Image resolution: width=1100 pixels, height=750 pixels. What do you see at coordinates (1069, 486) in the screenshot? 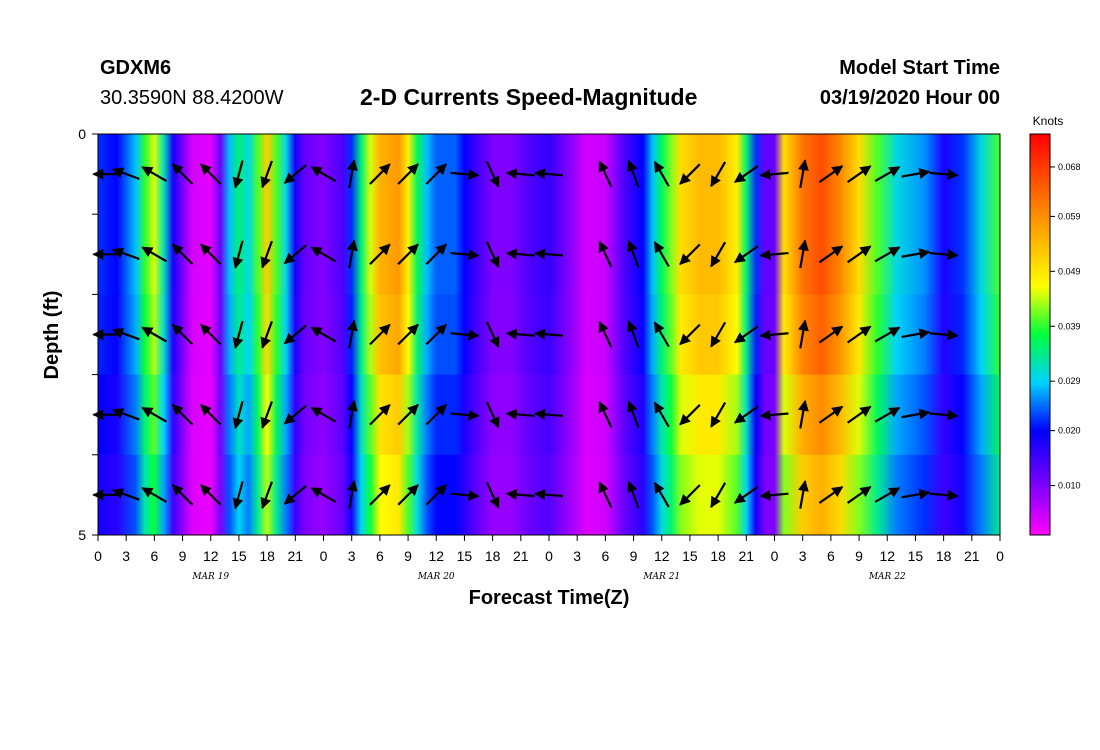
I see `colorbar-tick-label: 0.010` at bounding box center [1069, 486].